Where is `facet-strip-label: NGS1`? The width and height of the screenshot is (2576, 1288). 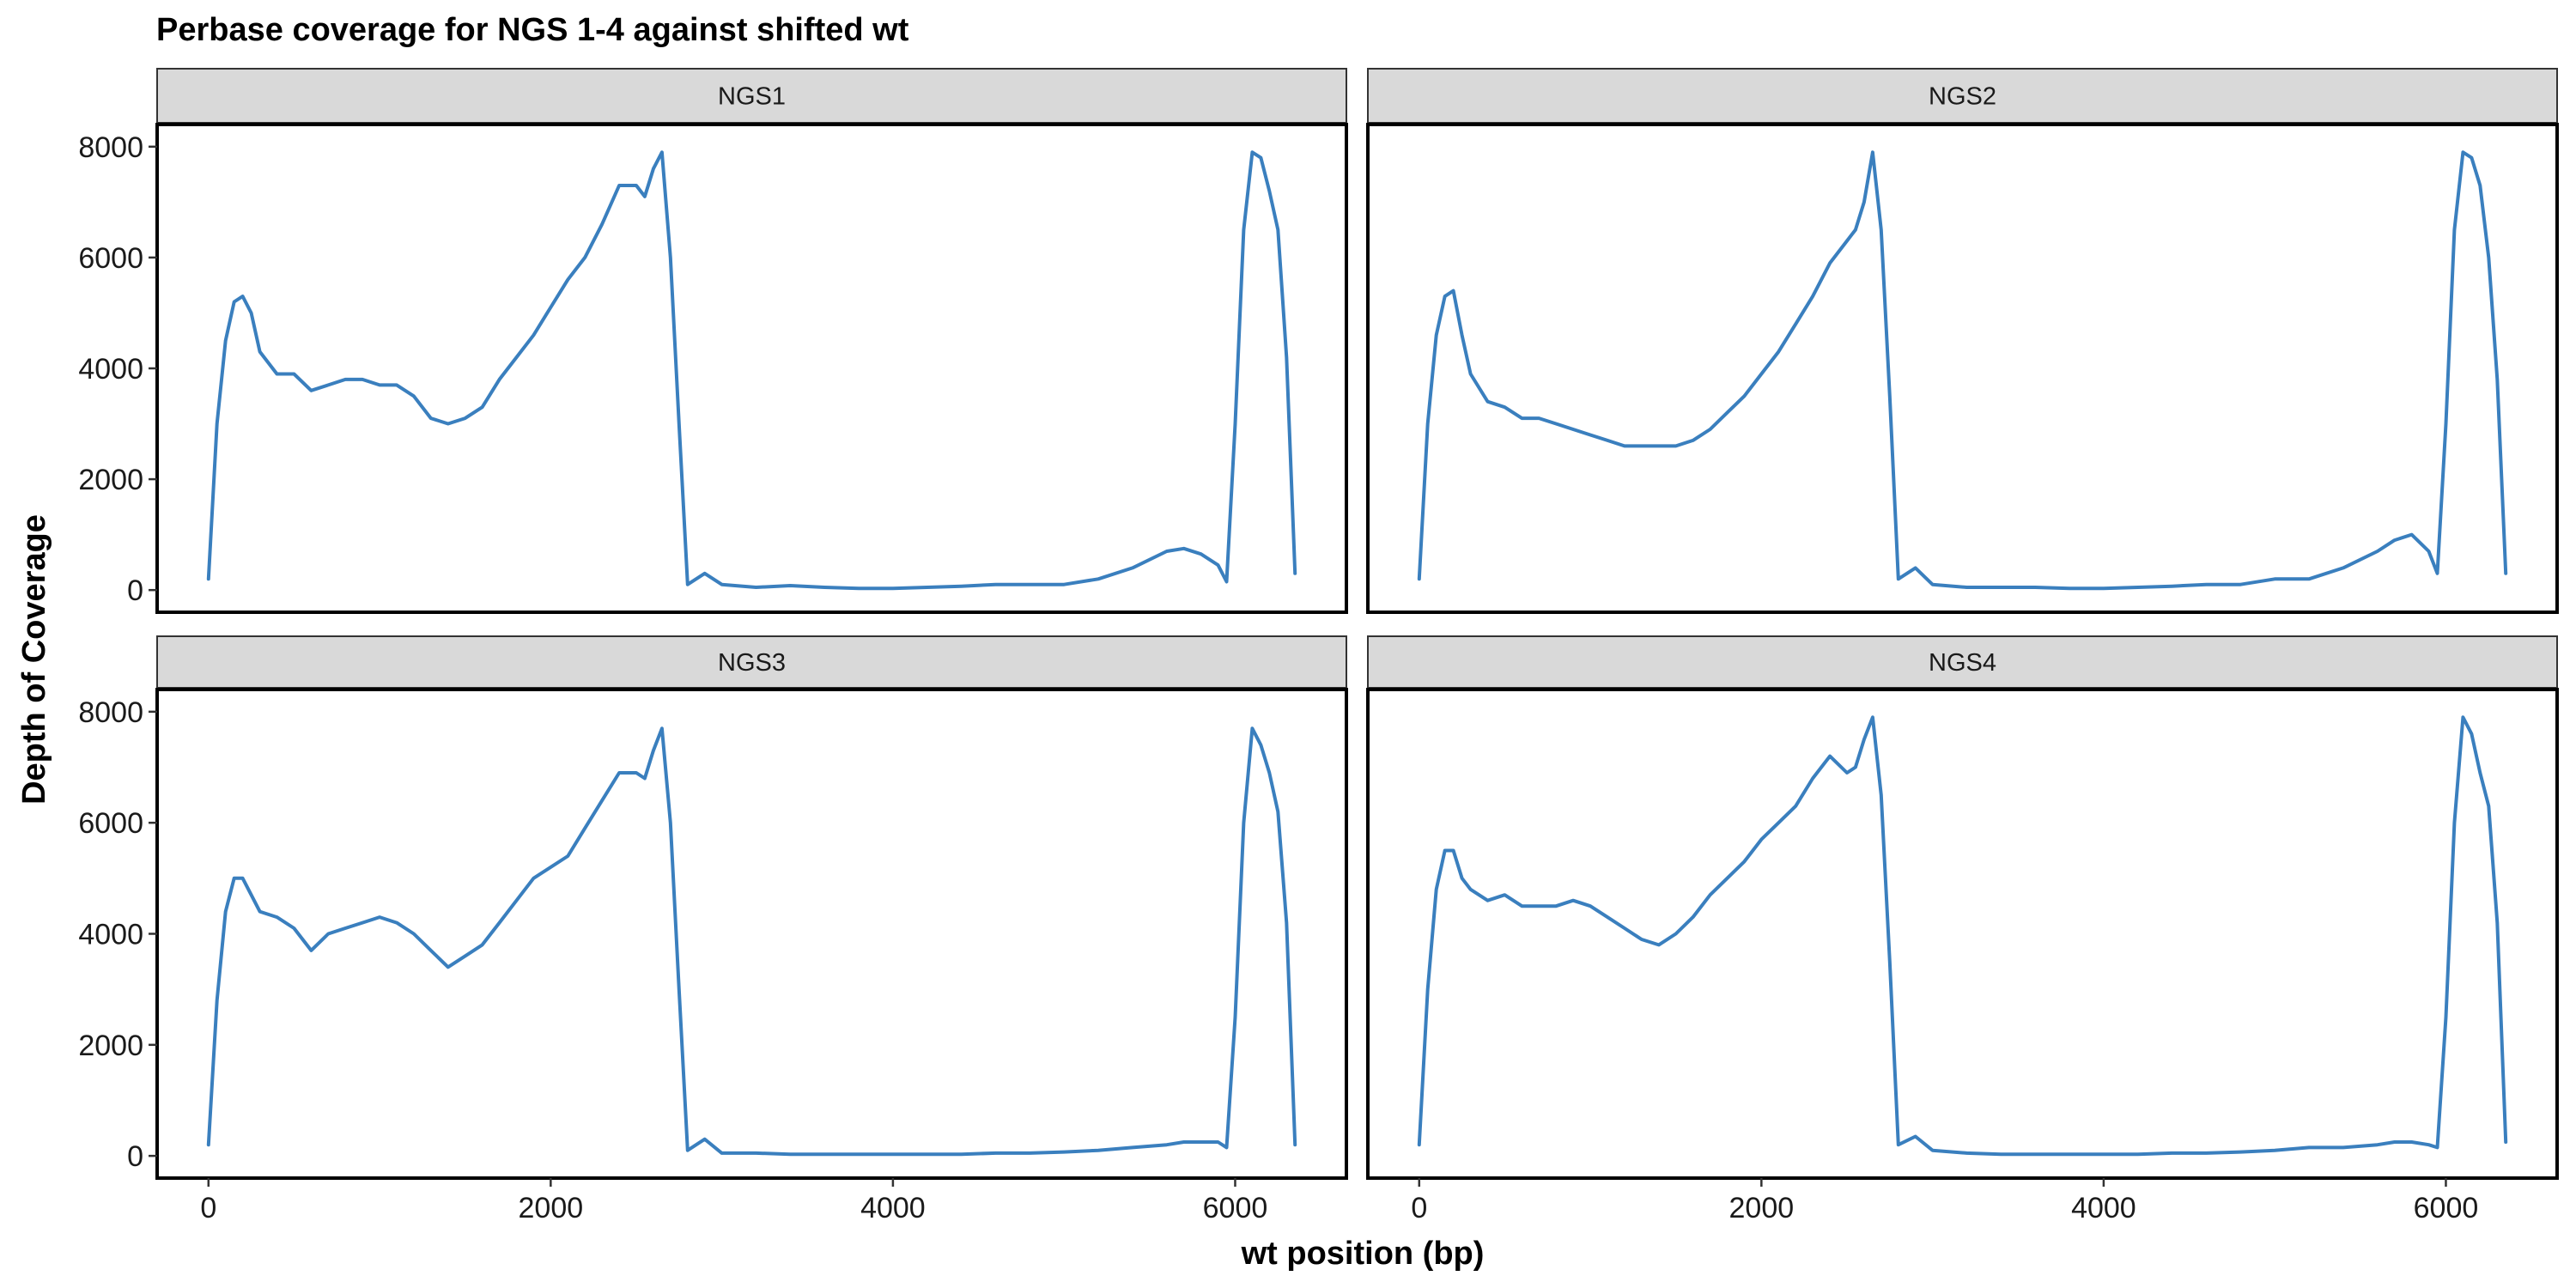
facet-strip-label: NGS1 is located at coordinates (752, 97).